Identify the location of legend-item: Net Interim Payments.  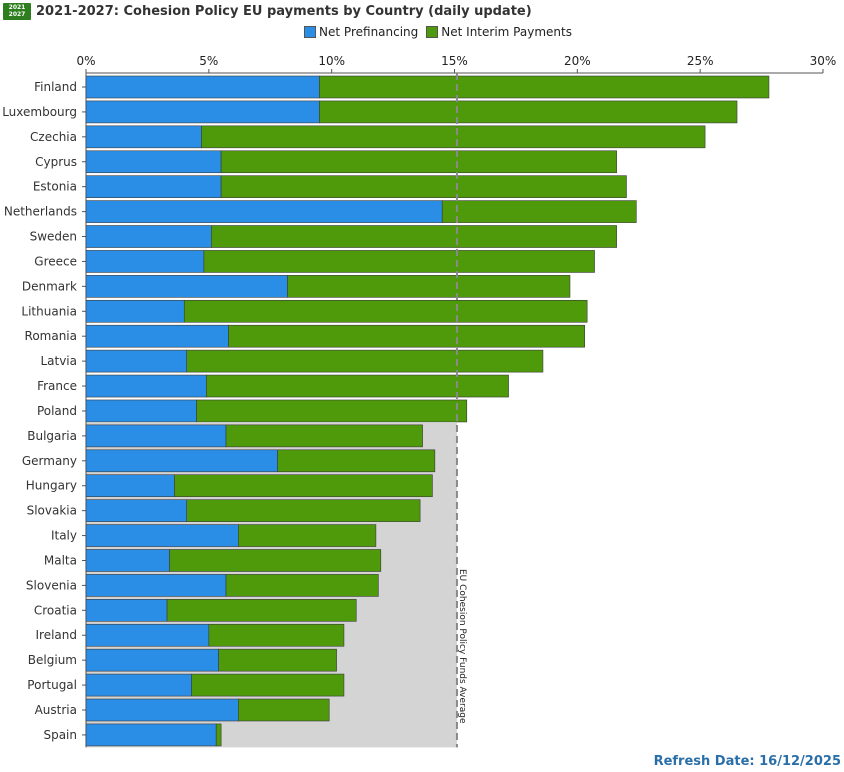
(499, 32).